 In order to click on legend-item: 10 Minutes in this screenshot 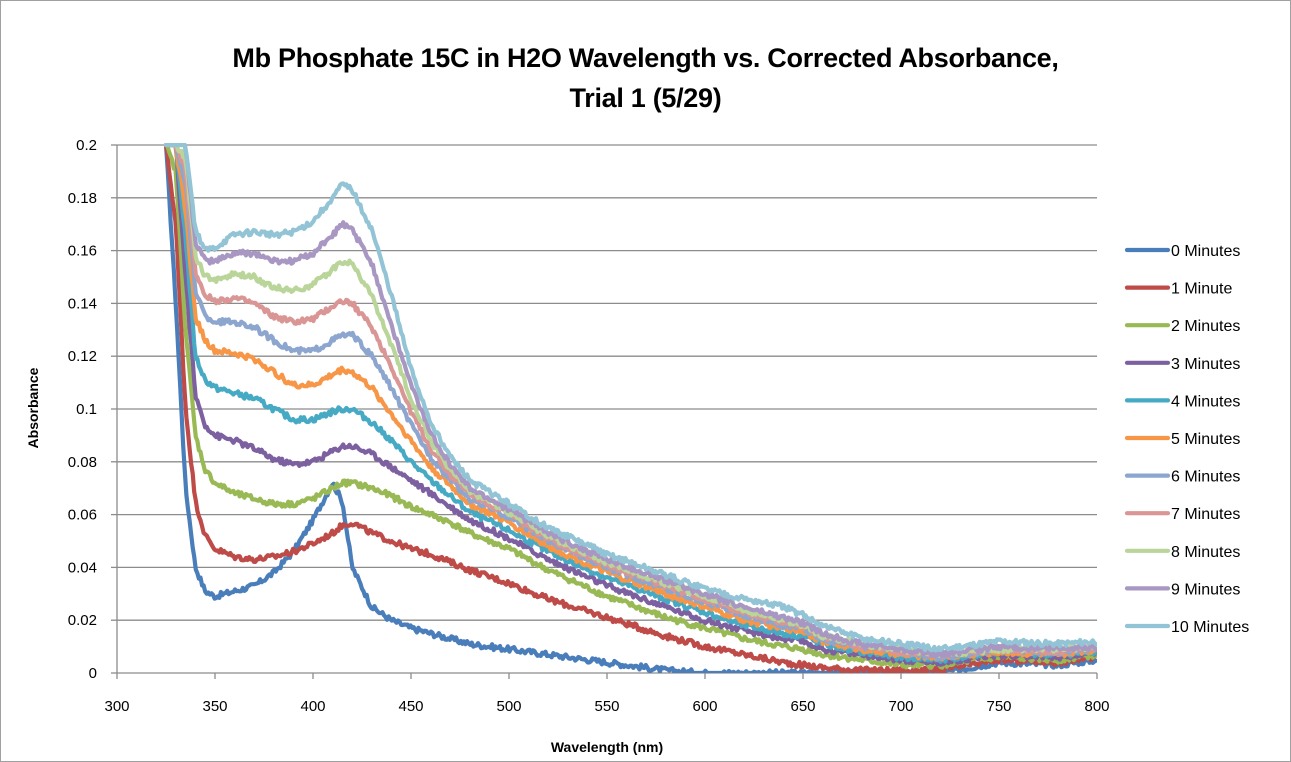, I will do `click(1186, 627)`.